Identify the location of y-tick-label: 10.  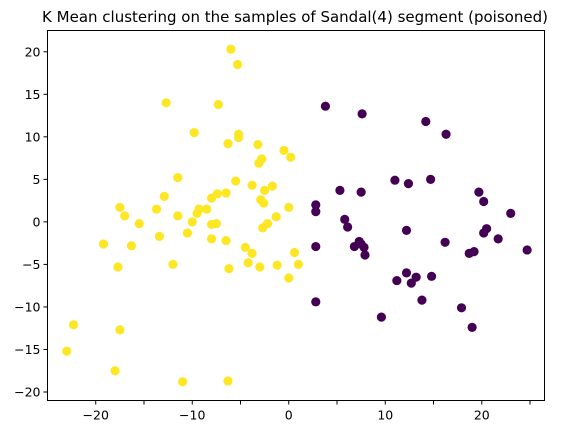
(33, 136).